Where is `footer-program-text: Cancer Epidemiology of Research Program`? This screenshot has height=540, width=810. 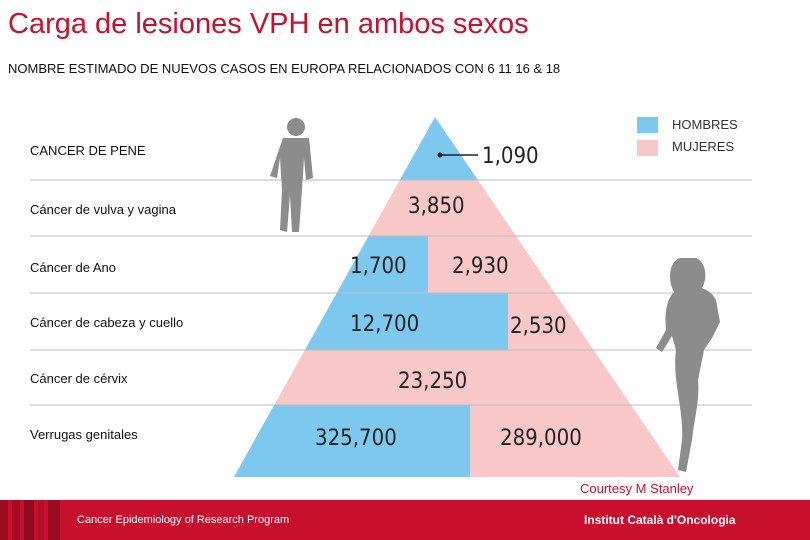
footer-program-text: Cancer Epidemiology of Research Program is located at coordinates (183, 520).